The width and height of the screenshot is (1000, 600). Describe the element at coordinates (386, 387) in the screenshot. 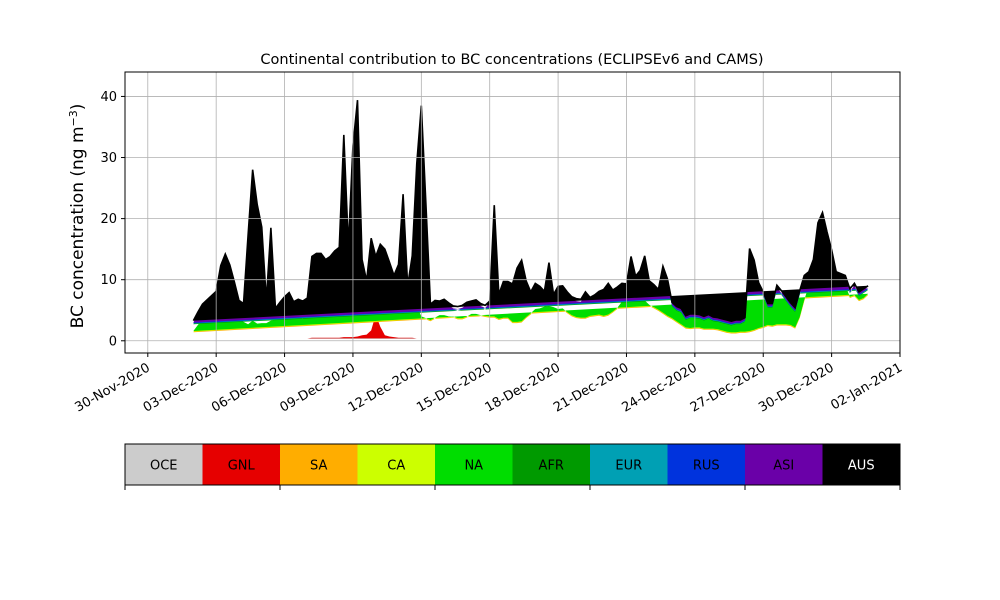

I see `x-tick-label: 12-Dec-2020` at that location.